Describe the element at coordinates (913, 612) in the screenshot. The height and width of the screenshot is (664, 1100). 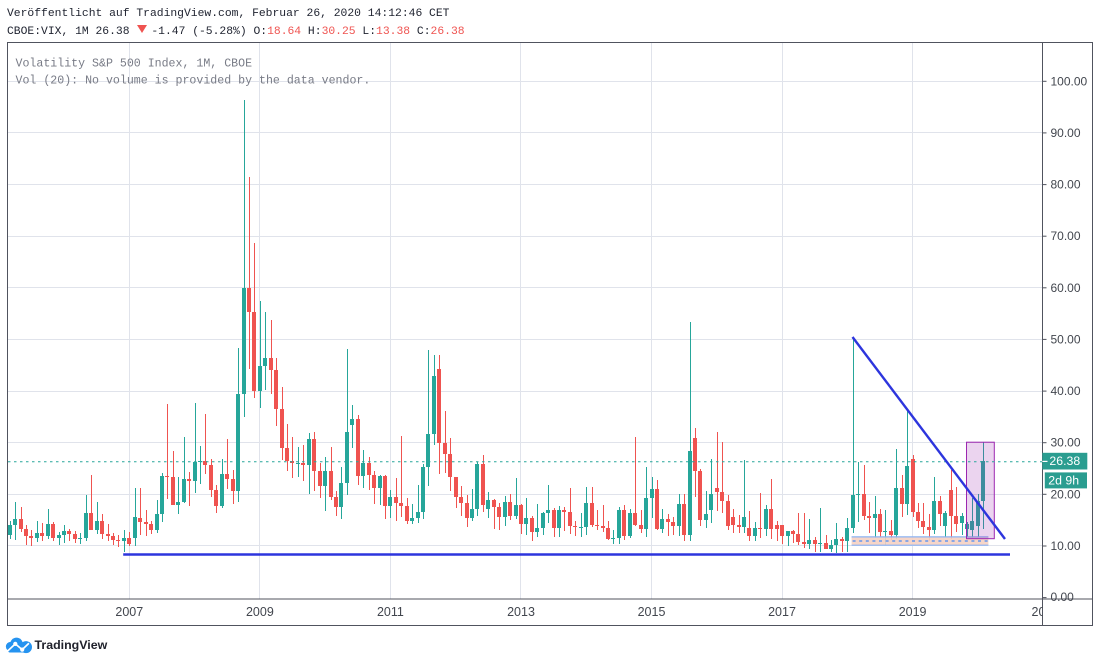
I see `svg-text: 2019` at that location.